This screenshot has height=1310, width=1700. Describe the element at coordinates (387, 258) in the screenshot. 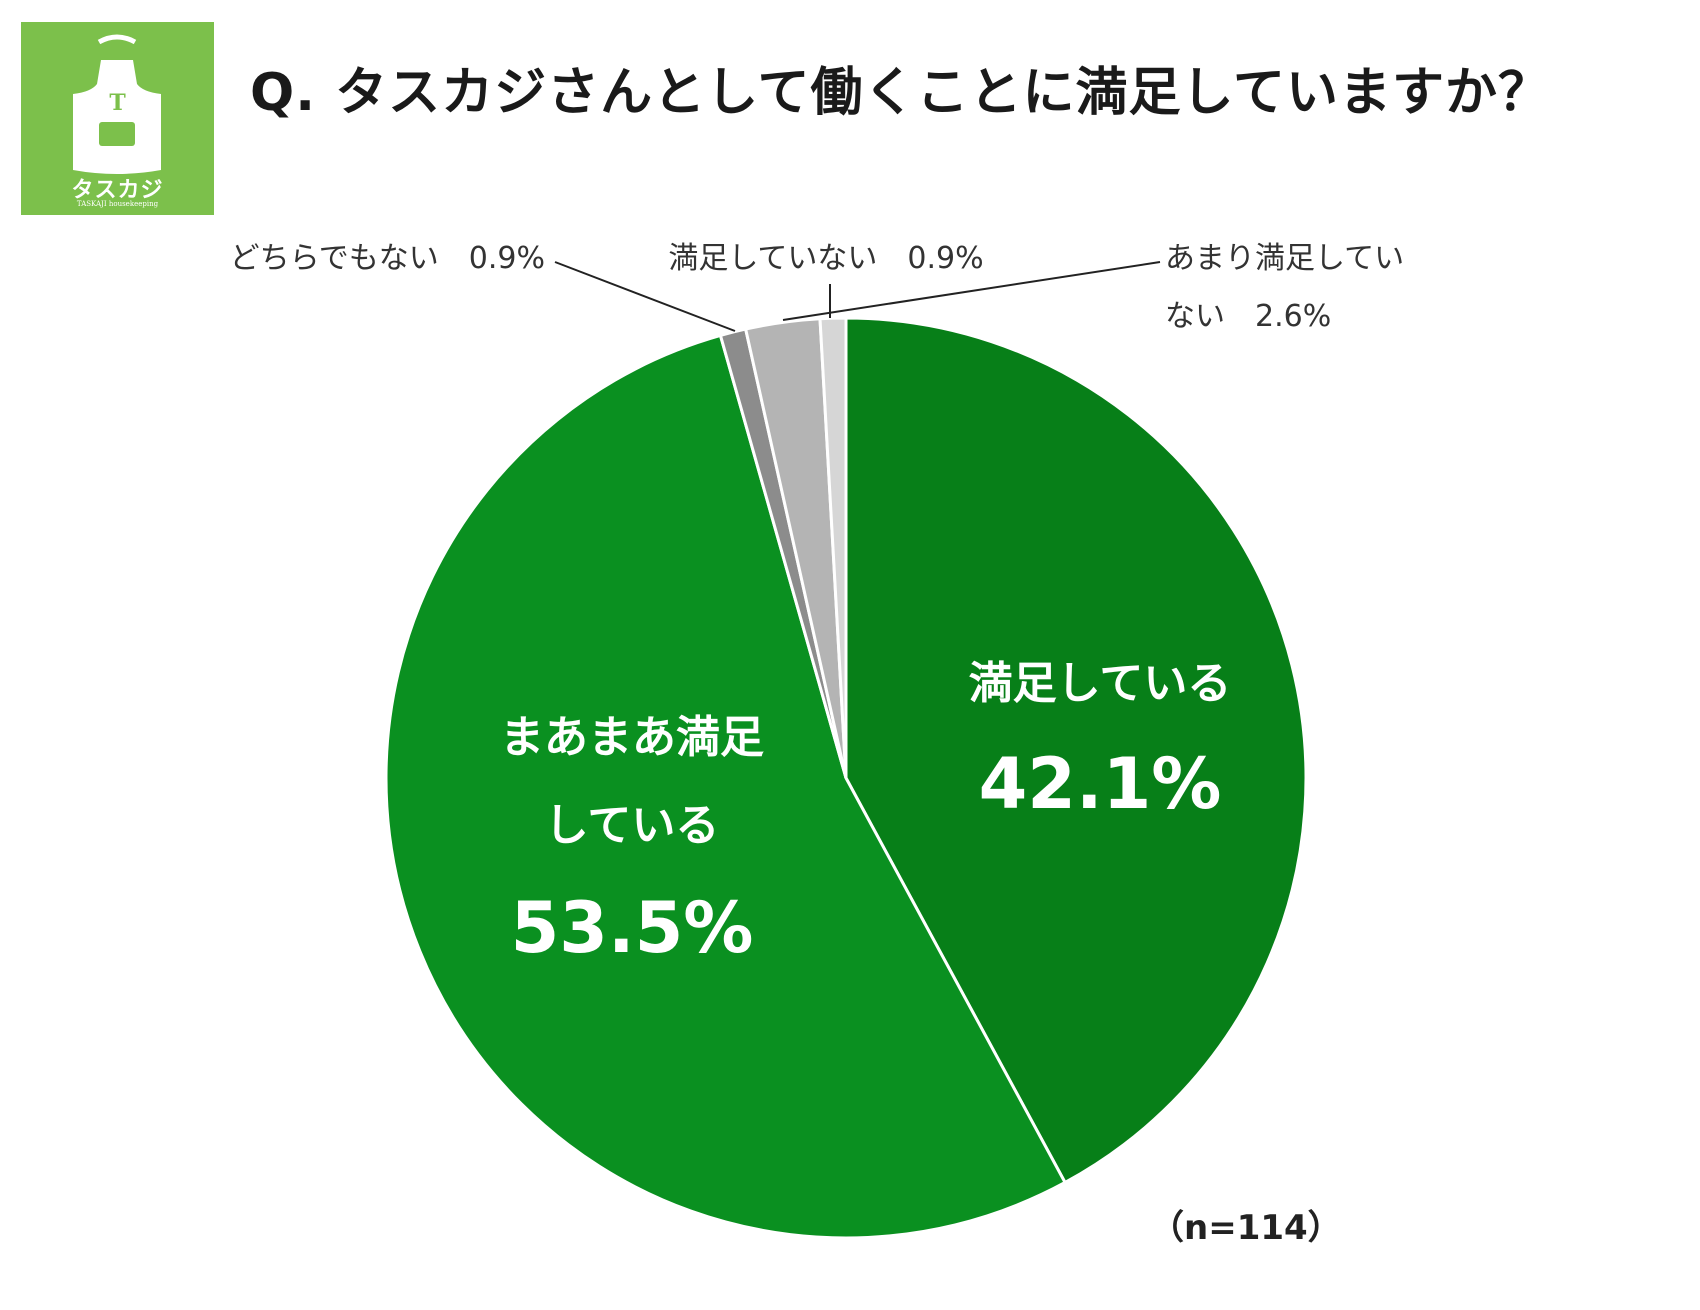

I see `slice-label-2-line-0: どちらでもない 0.9%` at that location.